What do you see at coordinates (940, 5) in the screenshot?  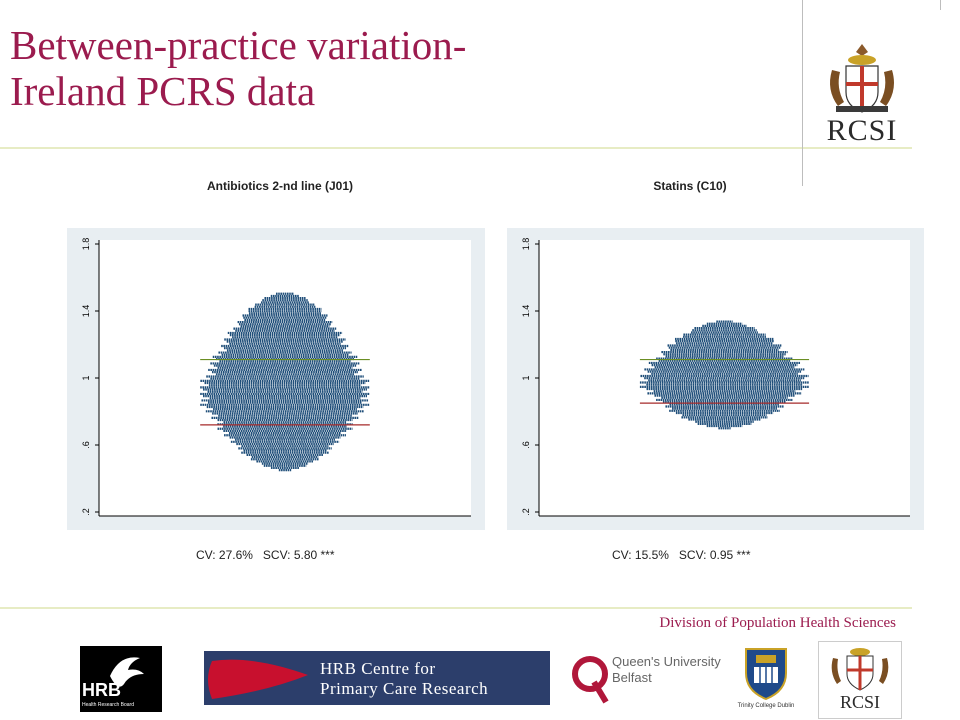 I see `header-right-border` at bounding box center [940, 5].